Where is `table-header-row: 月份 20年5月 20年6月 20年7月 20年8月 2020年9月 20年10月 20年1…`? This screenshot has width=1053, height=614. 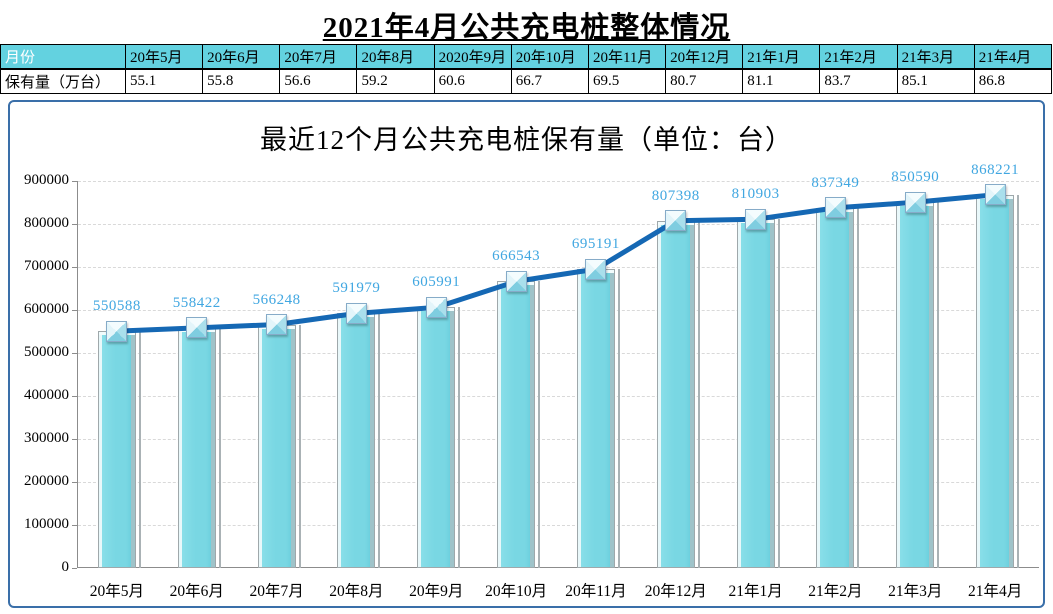 table-header-row: 月份 20年5月 20年6月 20年7月 20年8月 2020年9月 20年10月 20年1… is located at coordinates (526, 57).